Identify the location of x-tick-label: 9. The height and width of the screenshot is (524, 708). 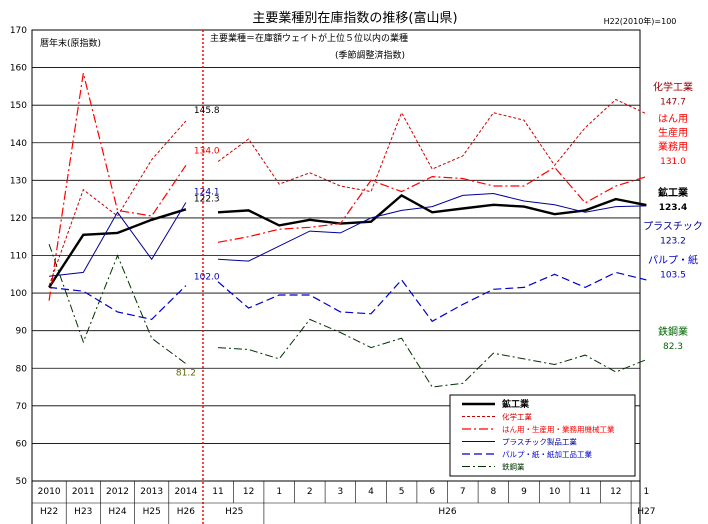
(524, 492).